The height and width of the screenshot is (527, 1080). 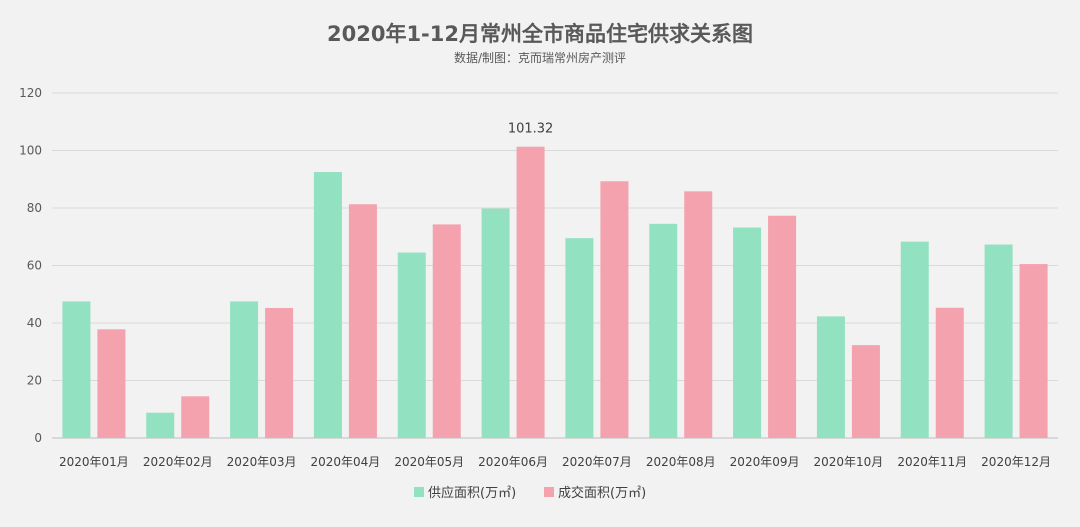 I want to click on legend-label: 供应面积(万㎡), so click(x=472, y=493).